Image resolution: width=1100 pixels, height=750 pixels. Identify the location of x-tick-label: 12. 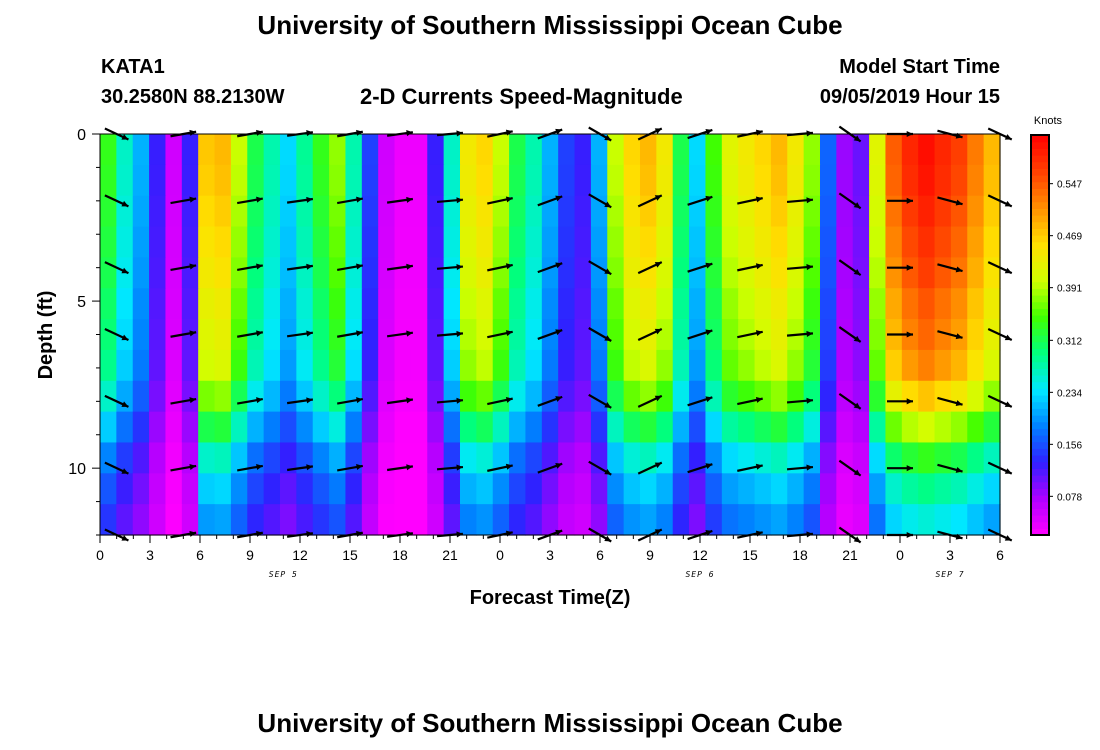
(700, 555).